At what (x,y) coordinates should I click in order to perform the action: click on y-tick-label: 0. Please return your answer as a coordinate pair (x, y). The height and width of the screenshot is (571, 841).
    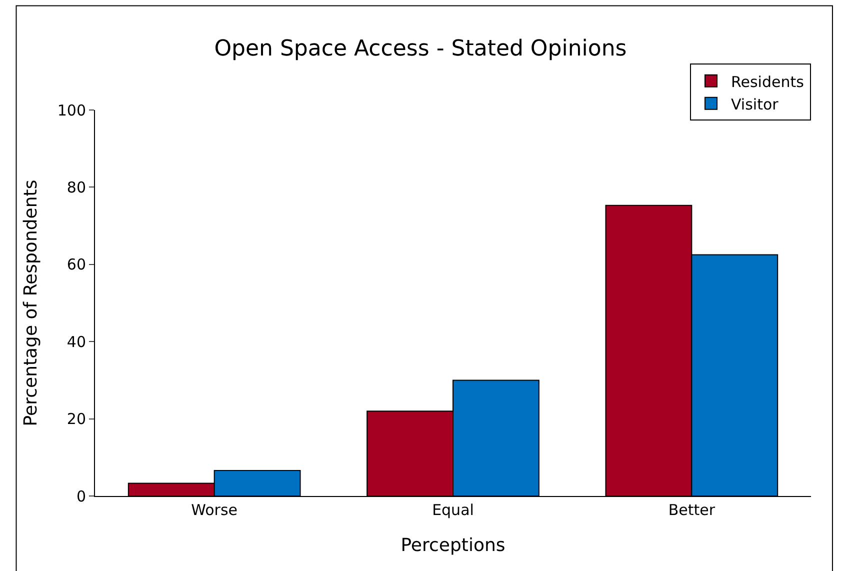
    Looking at the image, I should click on (81, 496).